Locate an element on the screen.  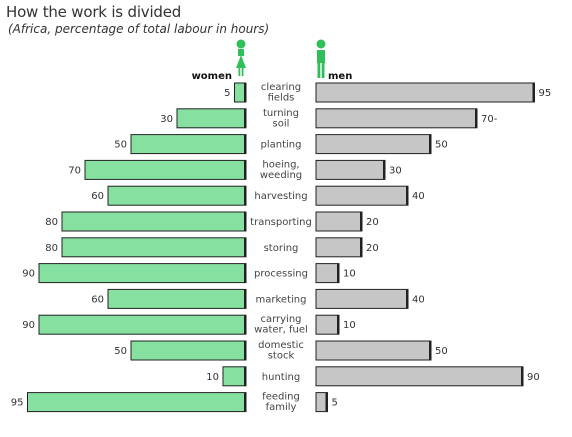
category-label: transporting is located at coordinates (281, 222).